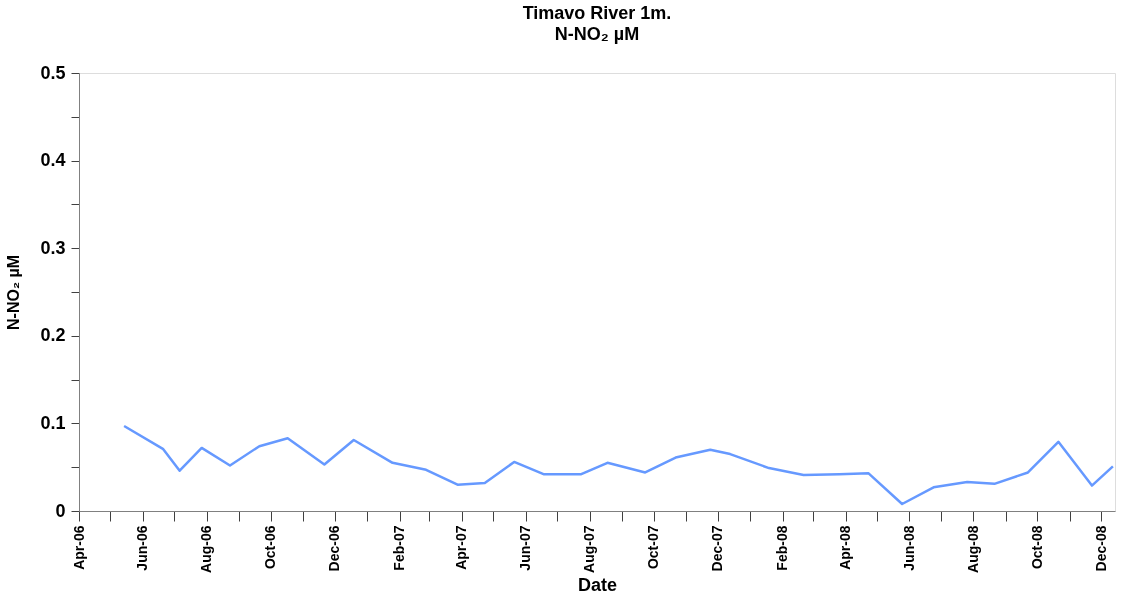  What do you see at coordinates (14, 292) in the screenshot?
I see `y-axis-title: N-NO₂ µM` at bounding box center [14, 292].